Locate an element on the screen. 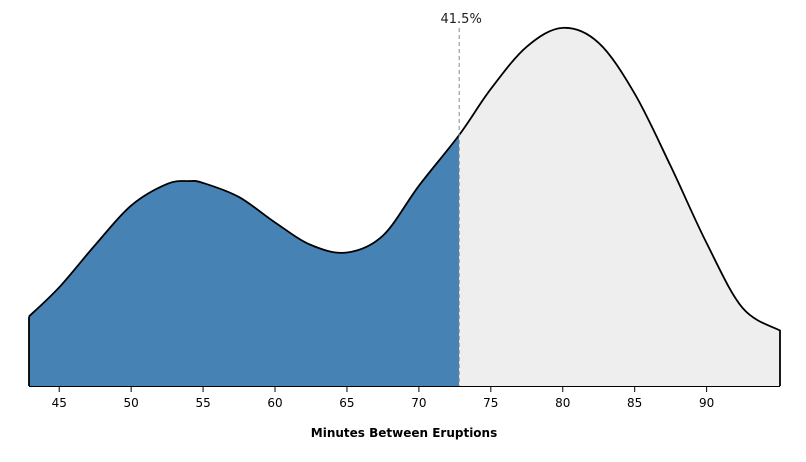  x-tick-label-85: 85 is located at coordinates (634, 403).